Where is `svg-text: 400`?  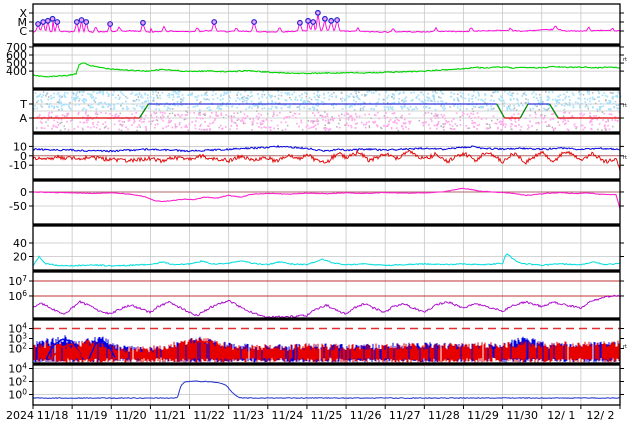
svg-text: 400 is located at coordinates (16, 71).